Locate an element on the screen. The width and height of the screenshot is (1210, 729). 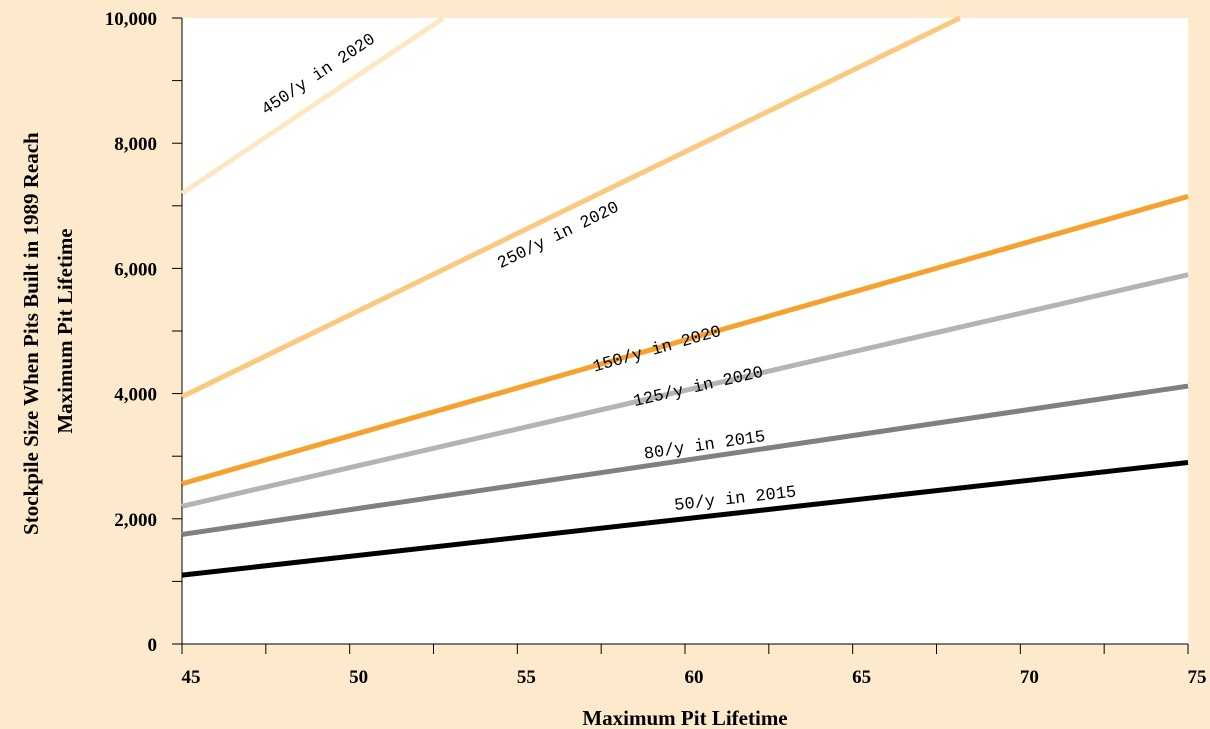
y-tick-label: 0 is located at coordinates (153, 645).